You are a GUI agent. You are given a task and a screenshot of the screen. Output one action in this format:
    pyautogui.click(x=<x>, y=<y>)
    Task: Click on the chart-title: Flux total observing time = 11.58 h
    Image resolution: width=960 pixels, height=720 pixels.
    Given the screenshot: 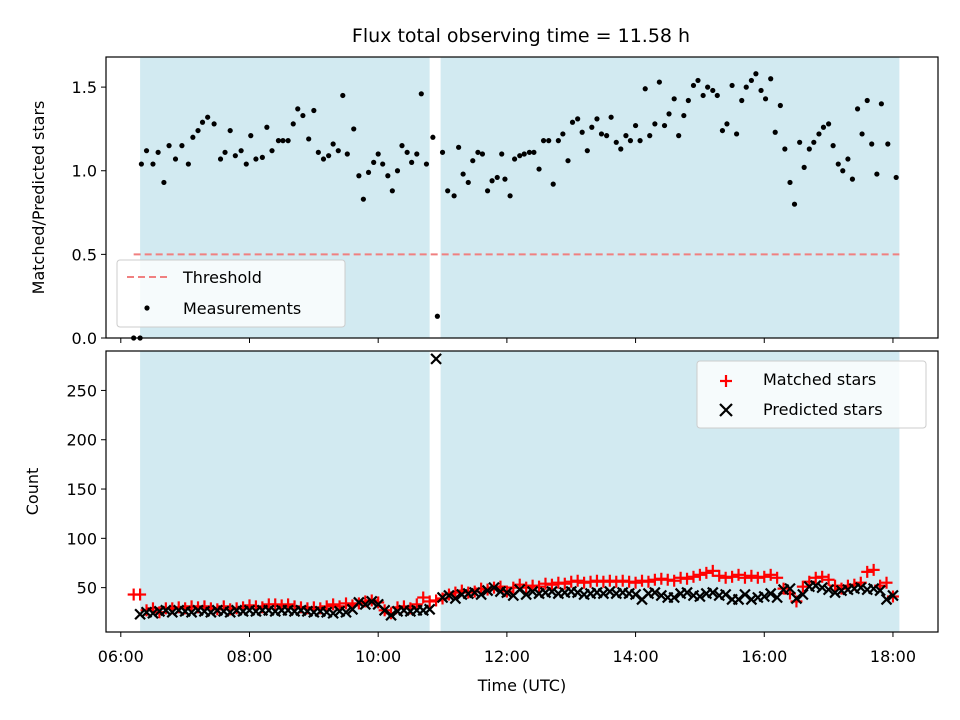 What is the action you would take?
    pyautogui.click(x=521, y=36)
    